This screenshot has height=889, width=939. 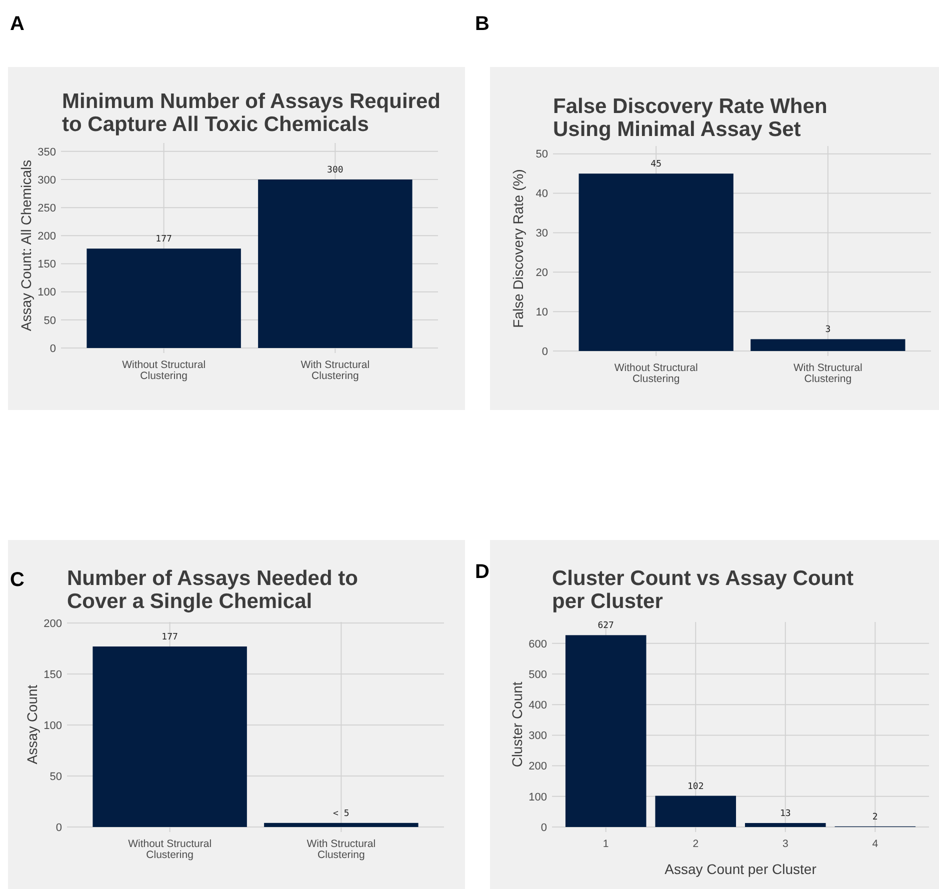 What do you see at coordinates (703, 590) in the screenshot?
I see `chart-title: Cluster Count vs Assay Count per Cluster` at bounding box center [703, 590].